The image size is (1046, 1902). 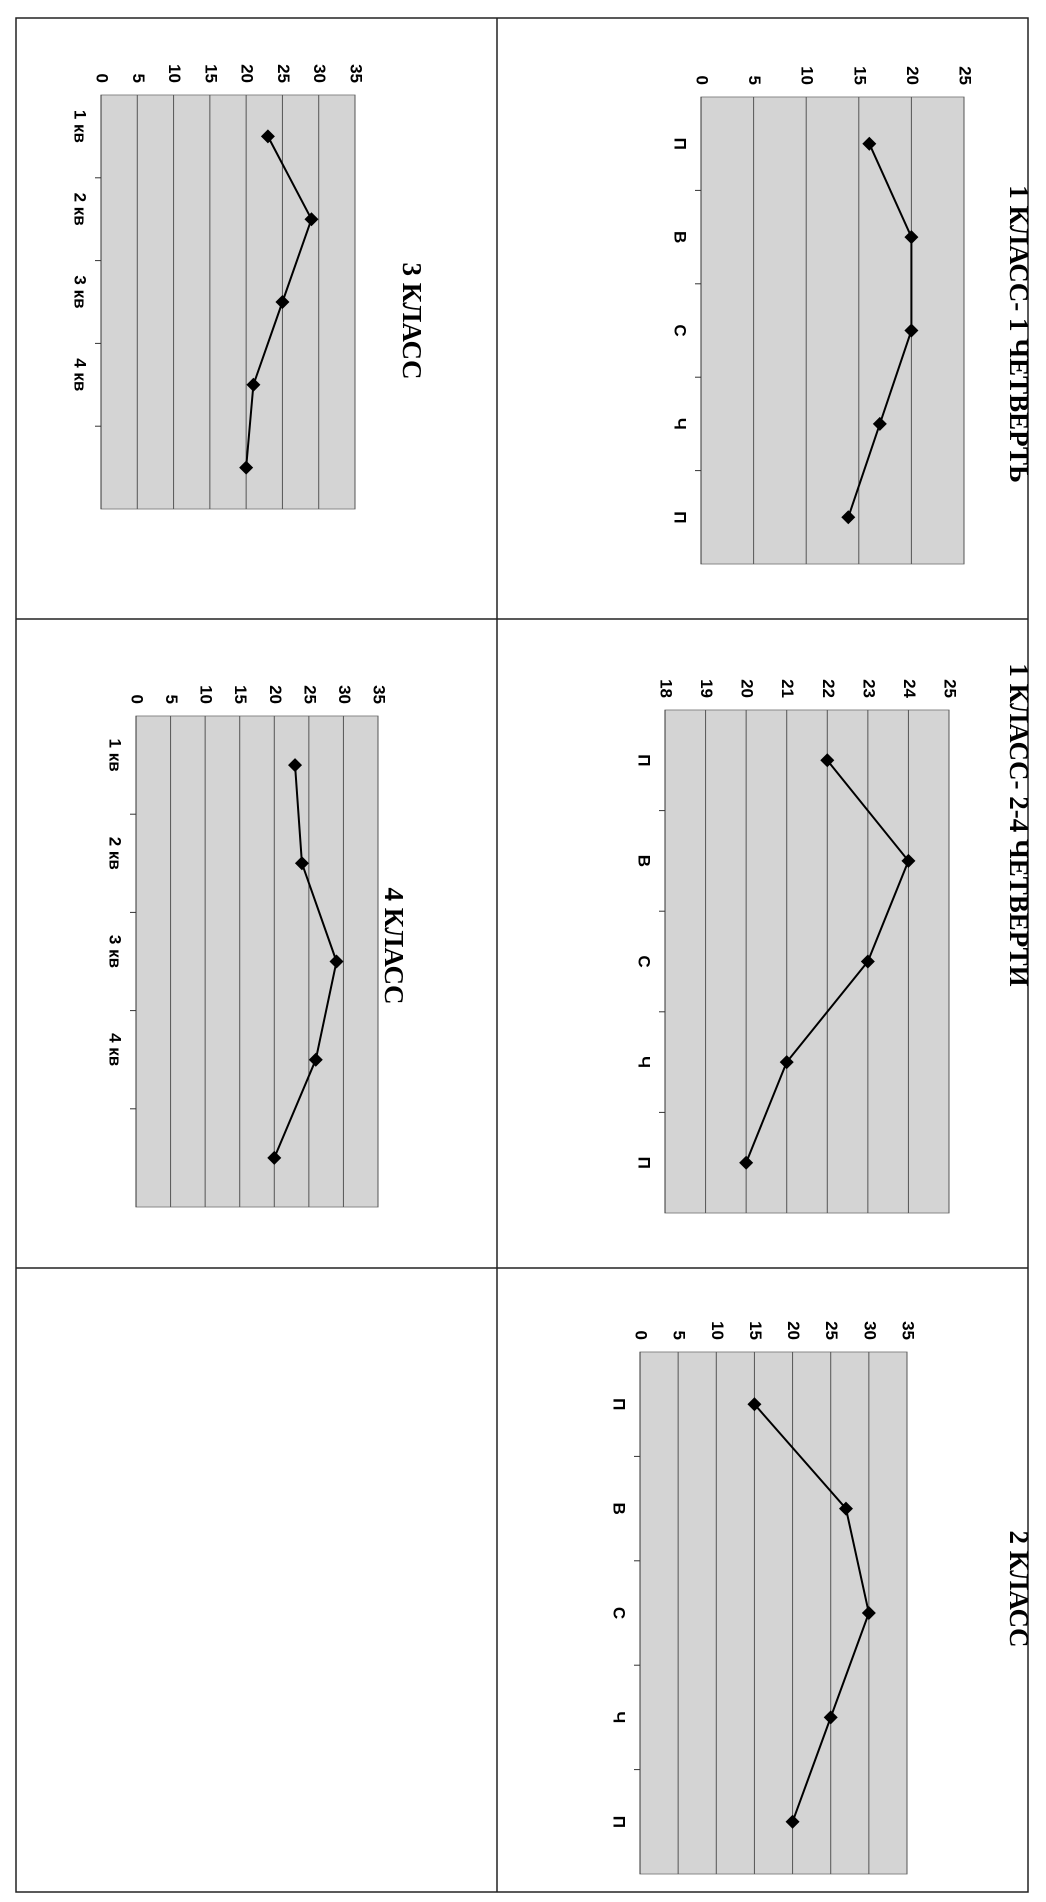 I want to click on y-tick-label: 22, so click(x=828, y=688).